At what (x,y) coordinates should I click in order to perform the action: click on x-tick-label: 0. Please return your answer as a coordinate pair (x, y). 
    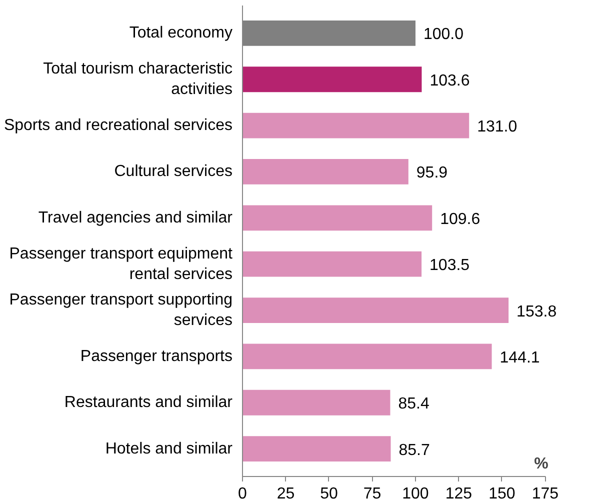
    Looking at the image, I should click on (243, 493).